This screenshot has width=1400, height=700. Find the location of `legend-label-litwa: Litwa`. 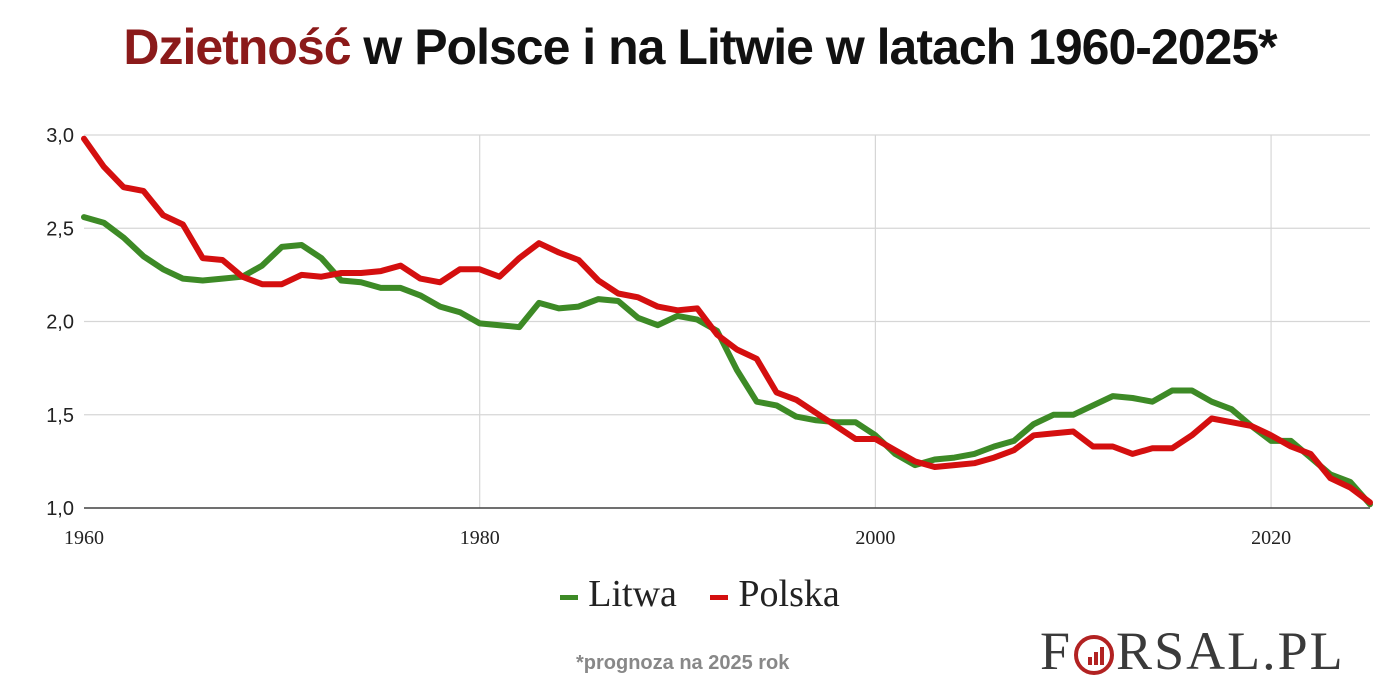

legend-label-litwa: Litwa is located at coordinates (632, 594).